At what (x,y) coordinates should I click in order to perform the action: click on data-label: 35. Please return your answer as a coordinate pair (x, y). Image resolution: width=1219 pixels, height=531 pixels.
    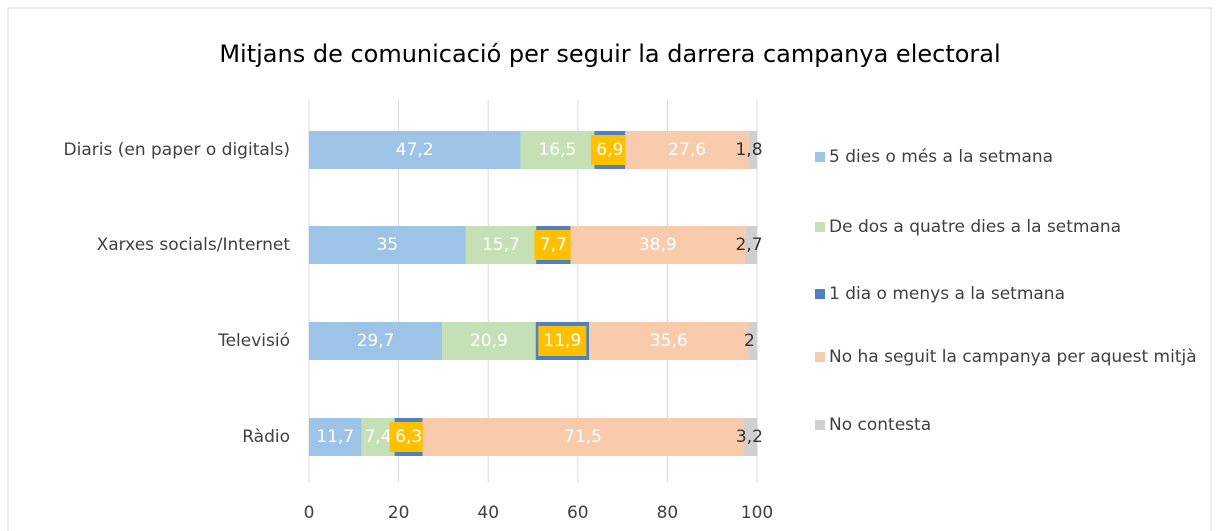
    Looking at the image, I should click on (388, 245).